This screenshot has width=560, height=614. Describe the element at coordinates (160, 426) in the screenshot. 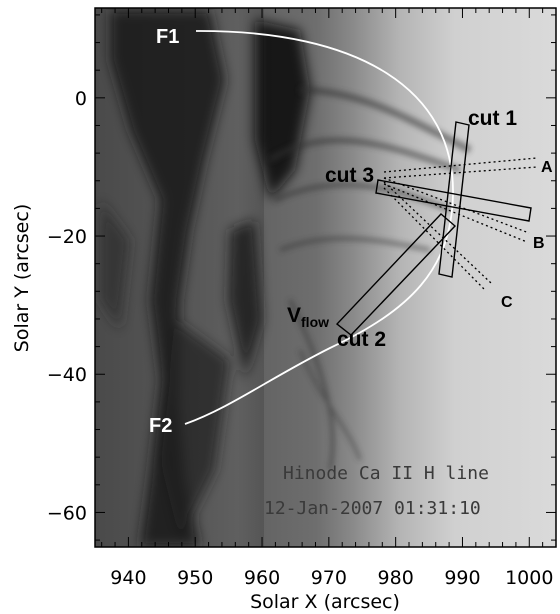

I see `label-F2: F2` at that location.